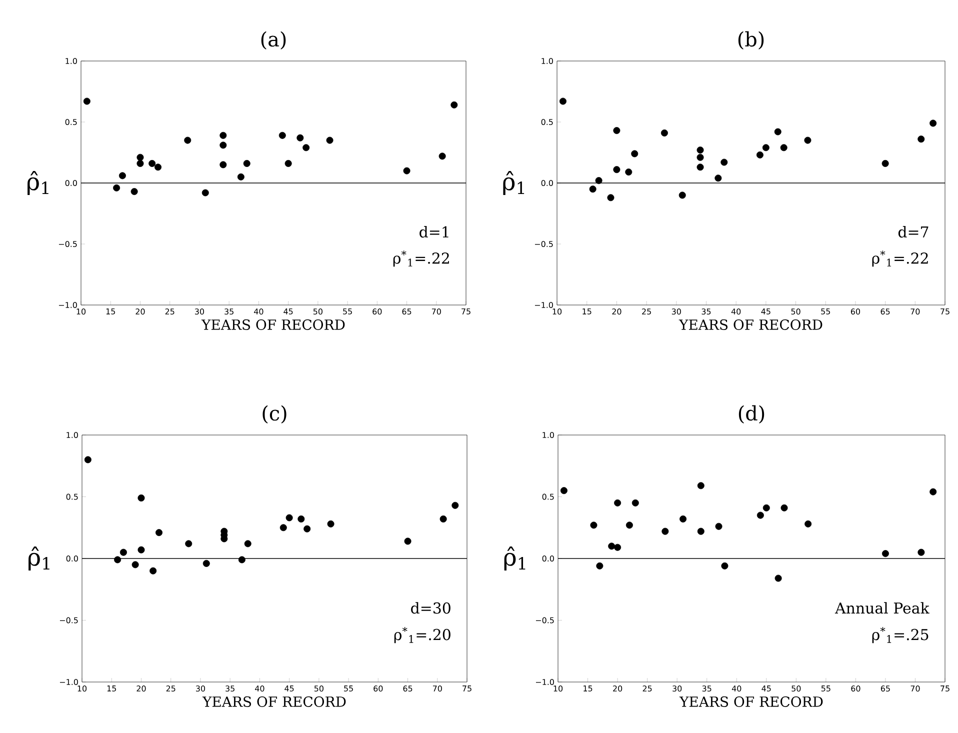 Image resolution: width=958 pixels, height=733 pixels. What do you see at coordinates (751, 414) in the screenshot?
I see `chart-title: (d)` at bounding box center [751, 414].